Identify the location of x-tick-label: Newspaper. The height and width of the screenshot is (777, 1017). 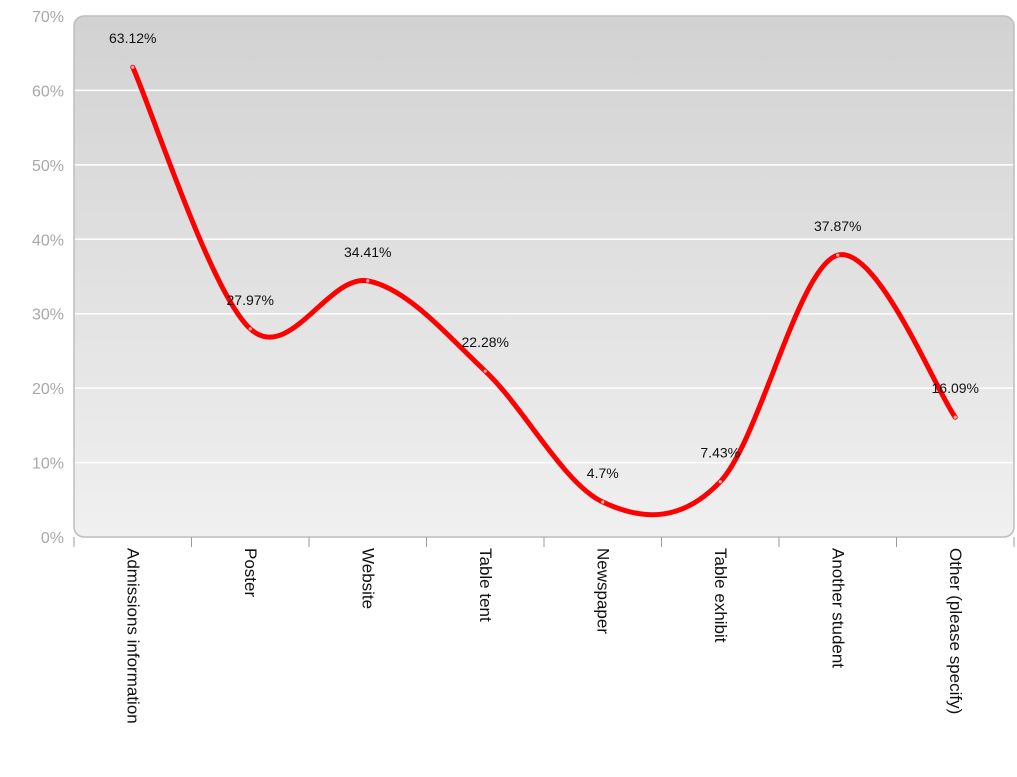
(602, 591).